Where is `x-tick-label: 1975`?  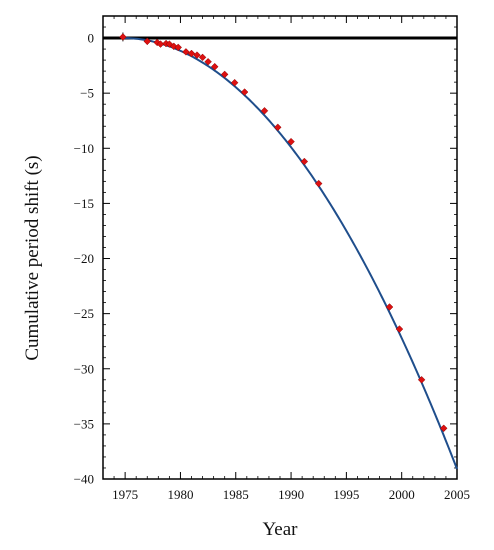 x-tick-label: 1975 is located at coordinates (125, 494).